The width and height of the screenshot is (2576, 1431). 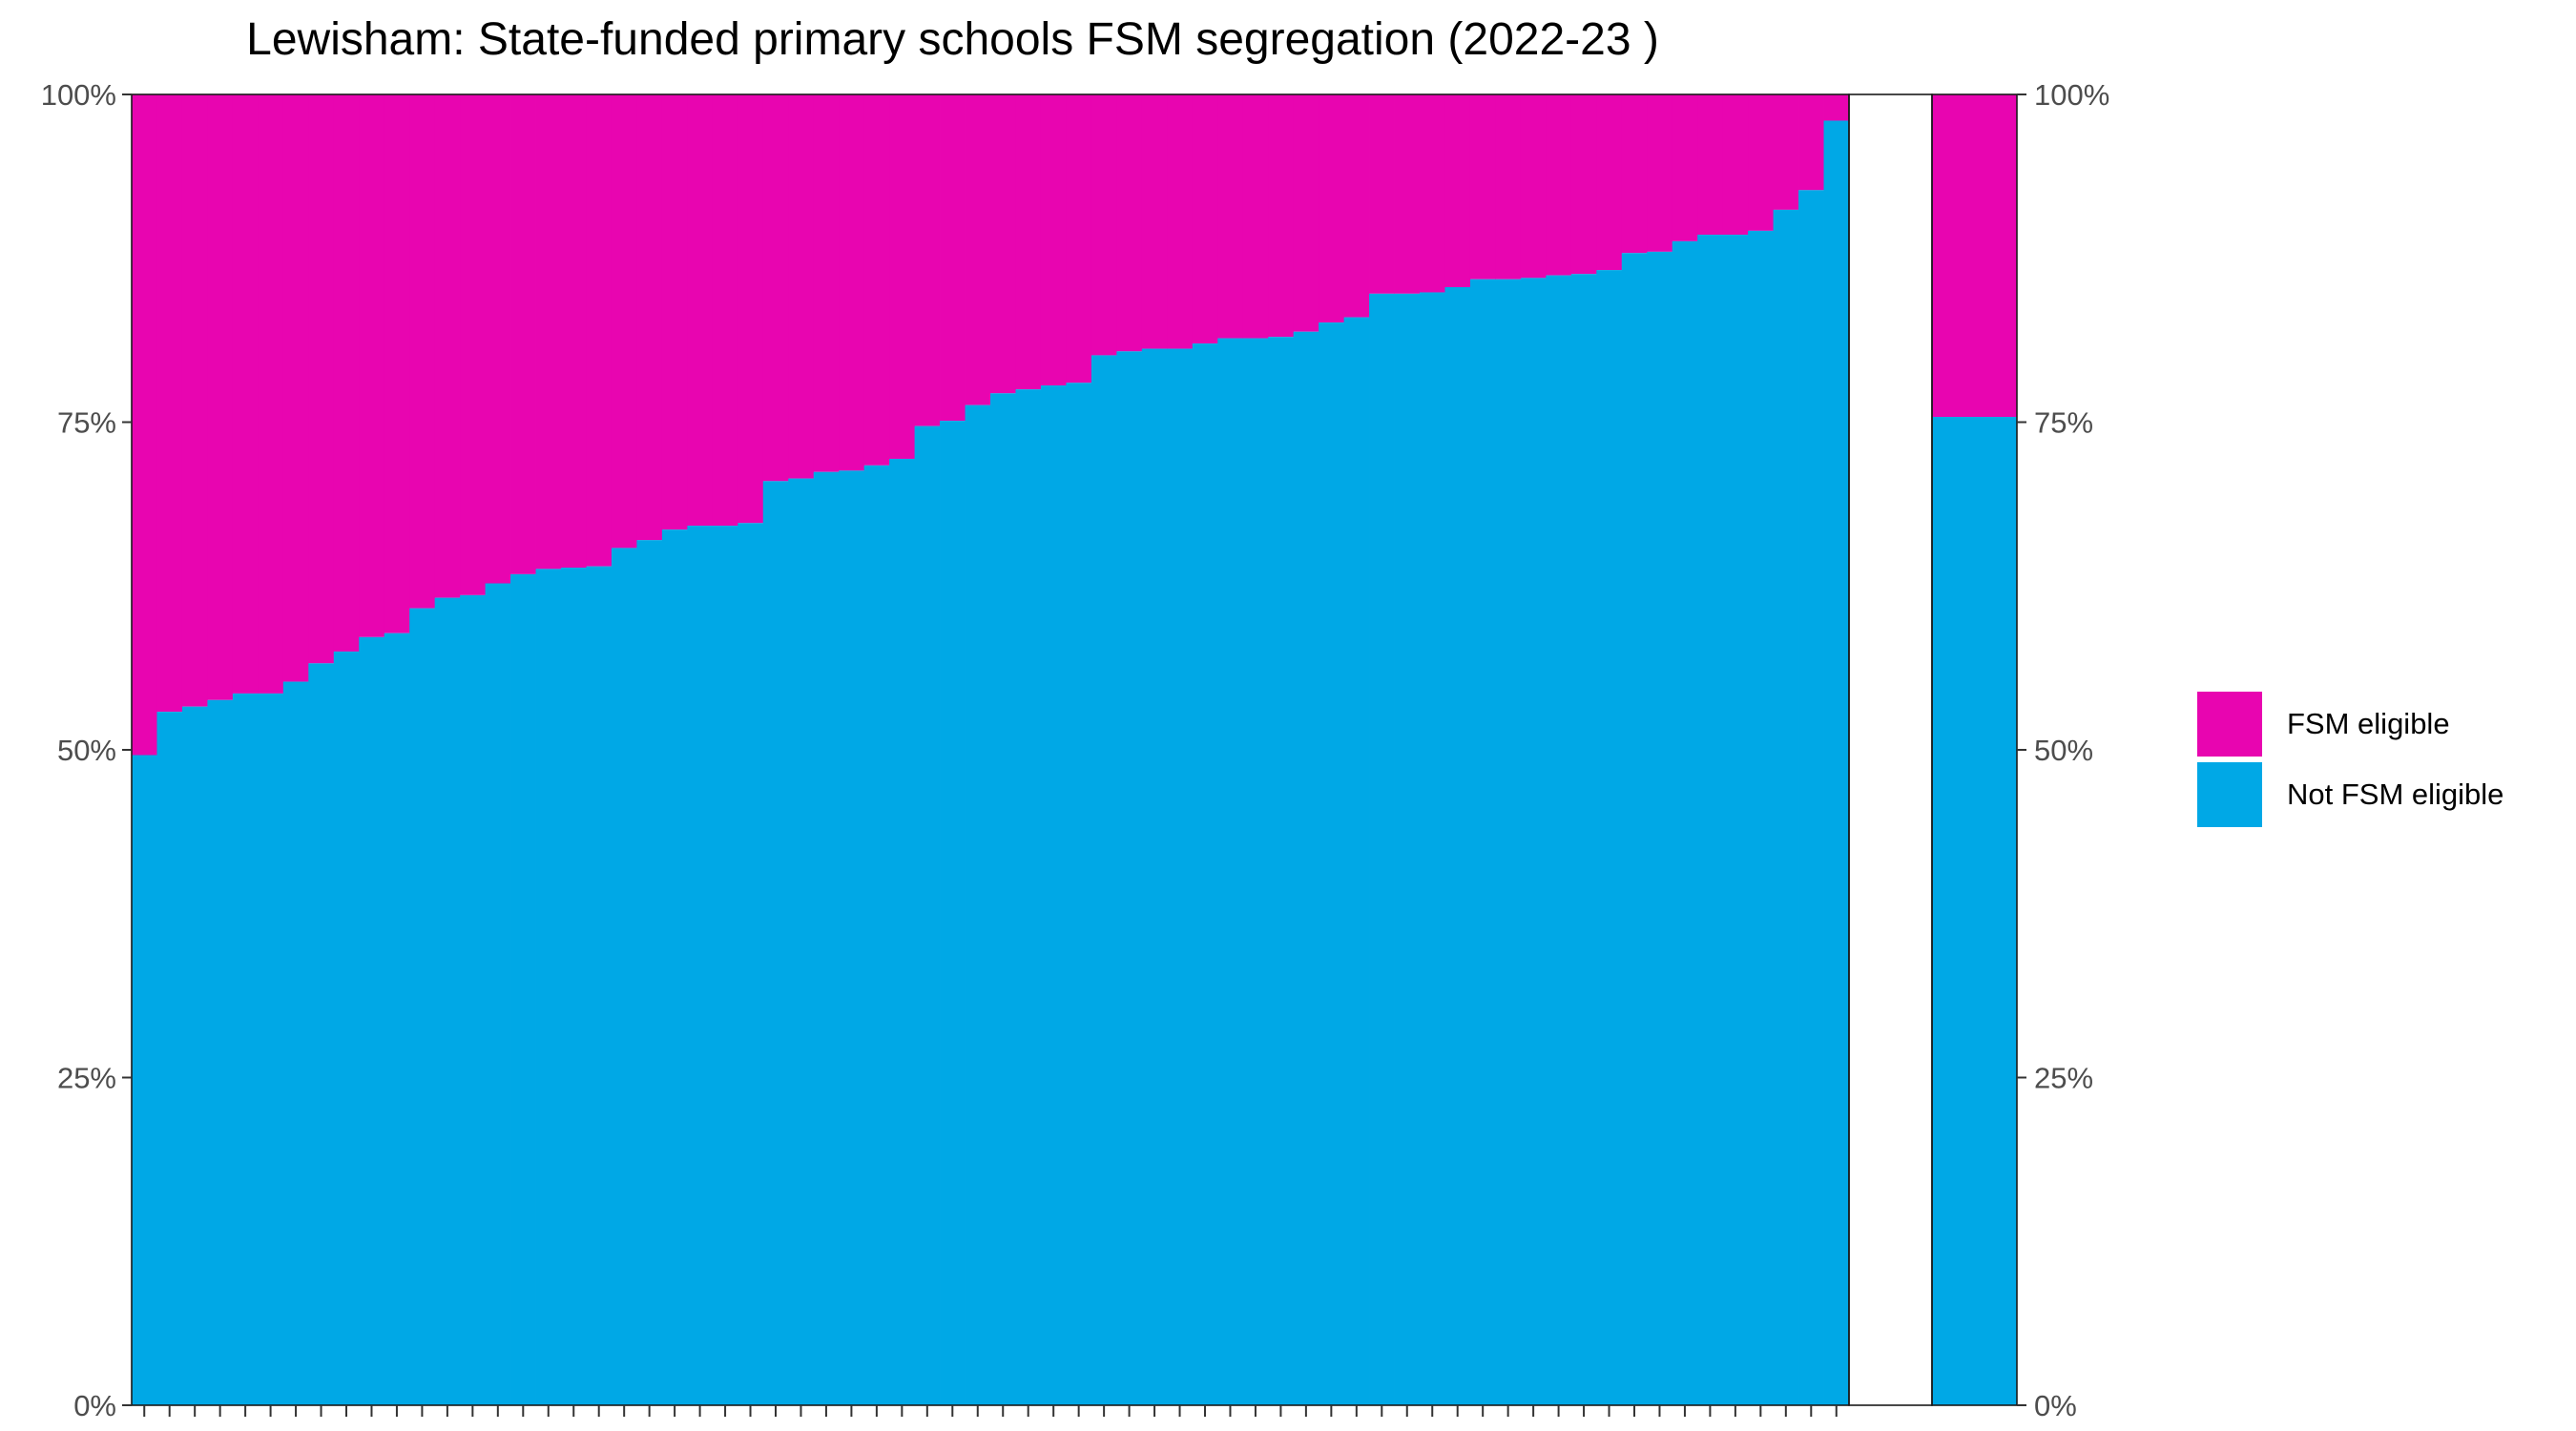 What do you see at coordinates (86, 1078) in the screenshot?
I see `y-tick-label-left: 25%` at bounding box center [86, 1078].